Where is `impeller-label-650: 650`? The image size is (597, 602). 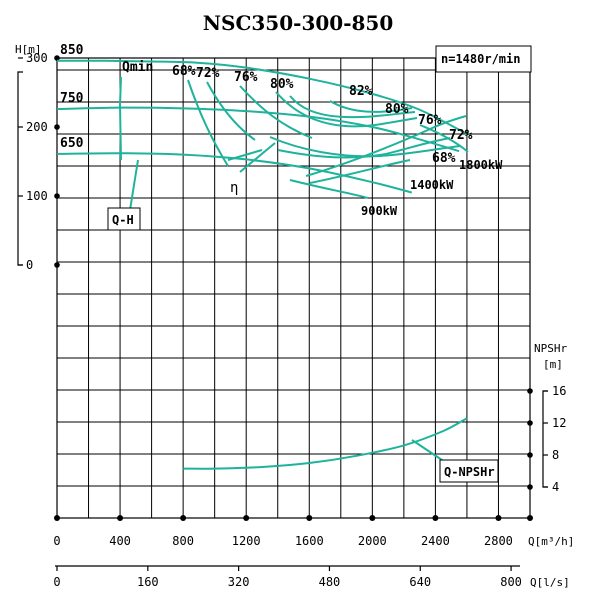 impeller-label-650: 650 is located at coordinates (72, 143).